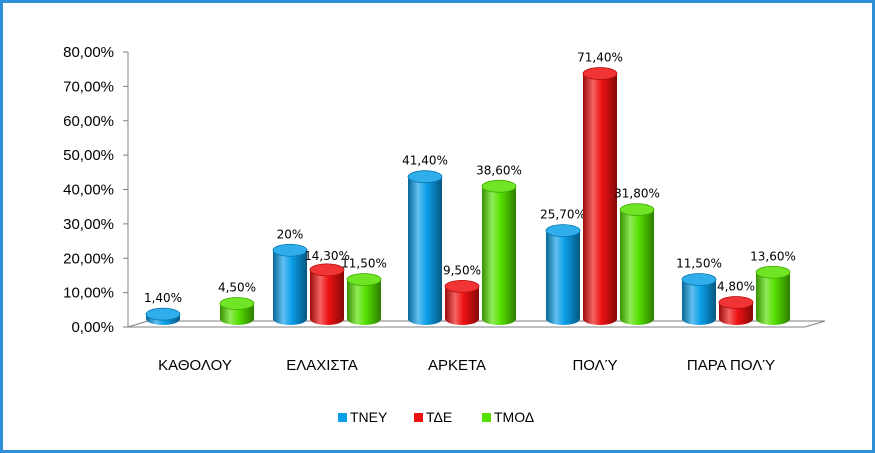 Image resolution: width=875 pixels, height=453 pixels. I want to click on x-category-label: ΠΟΛΎ, so click(594, 365).